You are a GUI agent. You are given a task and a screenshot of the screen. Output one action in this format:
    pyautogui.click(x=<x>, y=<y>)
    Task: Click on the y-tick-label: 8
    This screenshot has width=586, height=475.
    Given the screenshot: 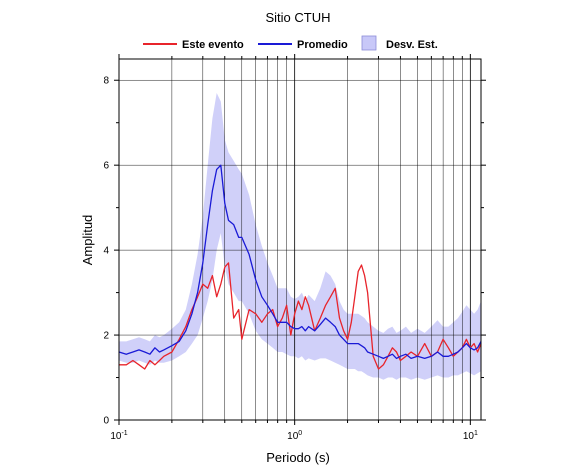 What is the action you would take?
    pyautogui.click(x=106, y=81)
    